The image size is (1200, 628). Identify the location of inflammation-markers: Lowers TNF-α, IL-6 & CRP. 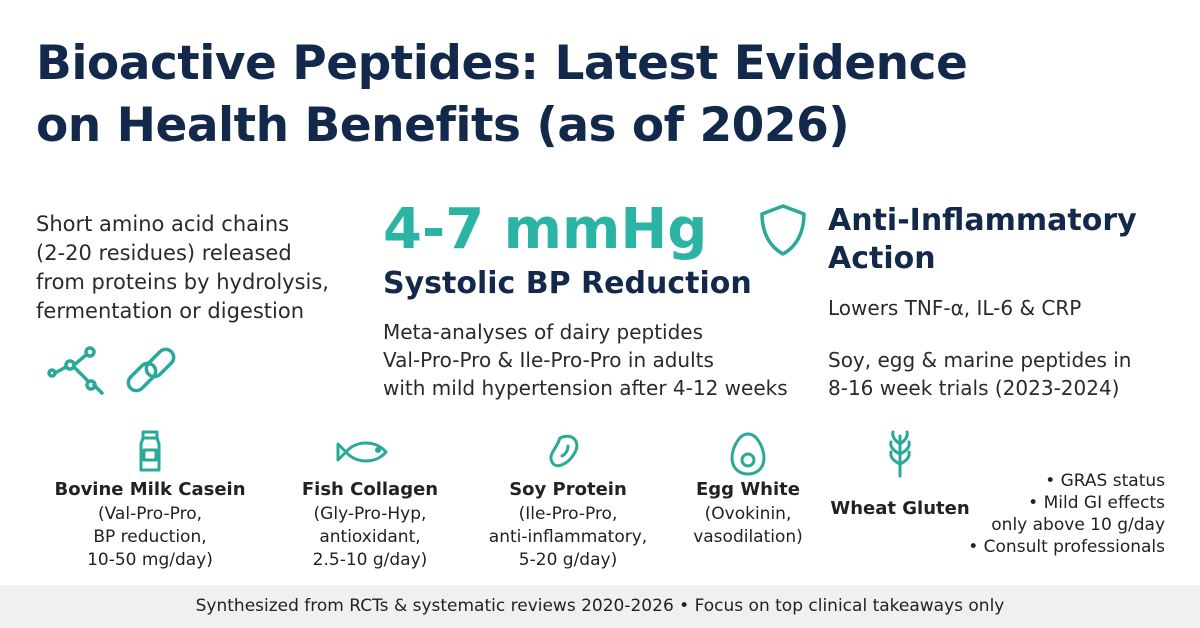
(955, 308).